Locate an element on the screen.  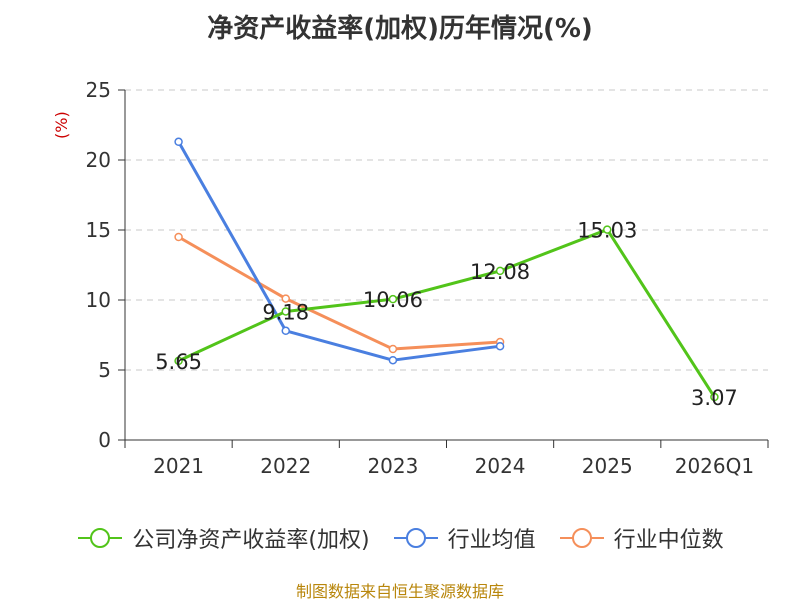
legend-item-company: 公司净资产收益率(加权) is located at coordinates (223, 538).